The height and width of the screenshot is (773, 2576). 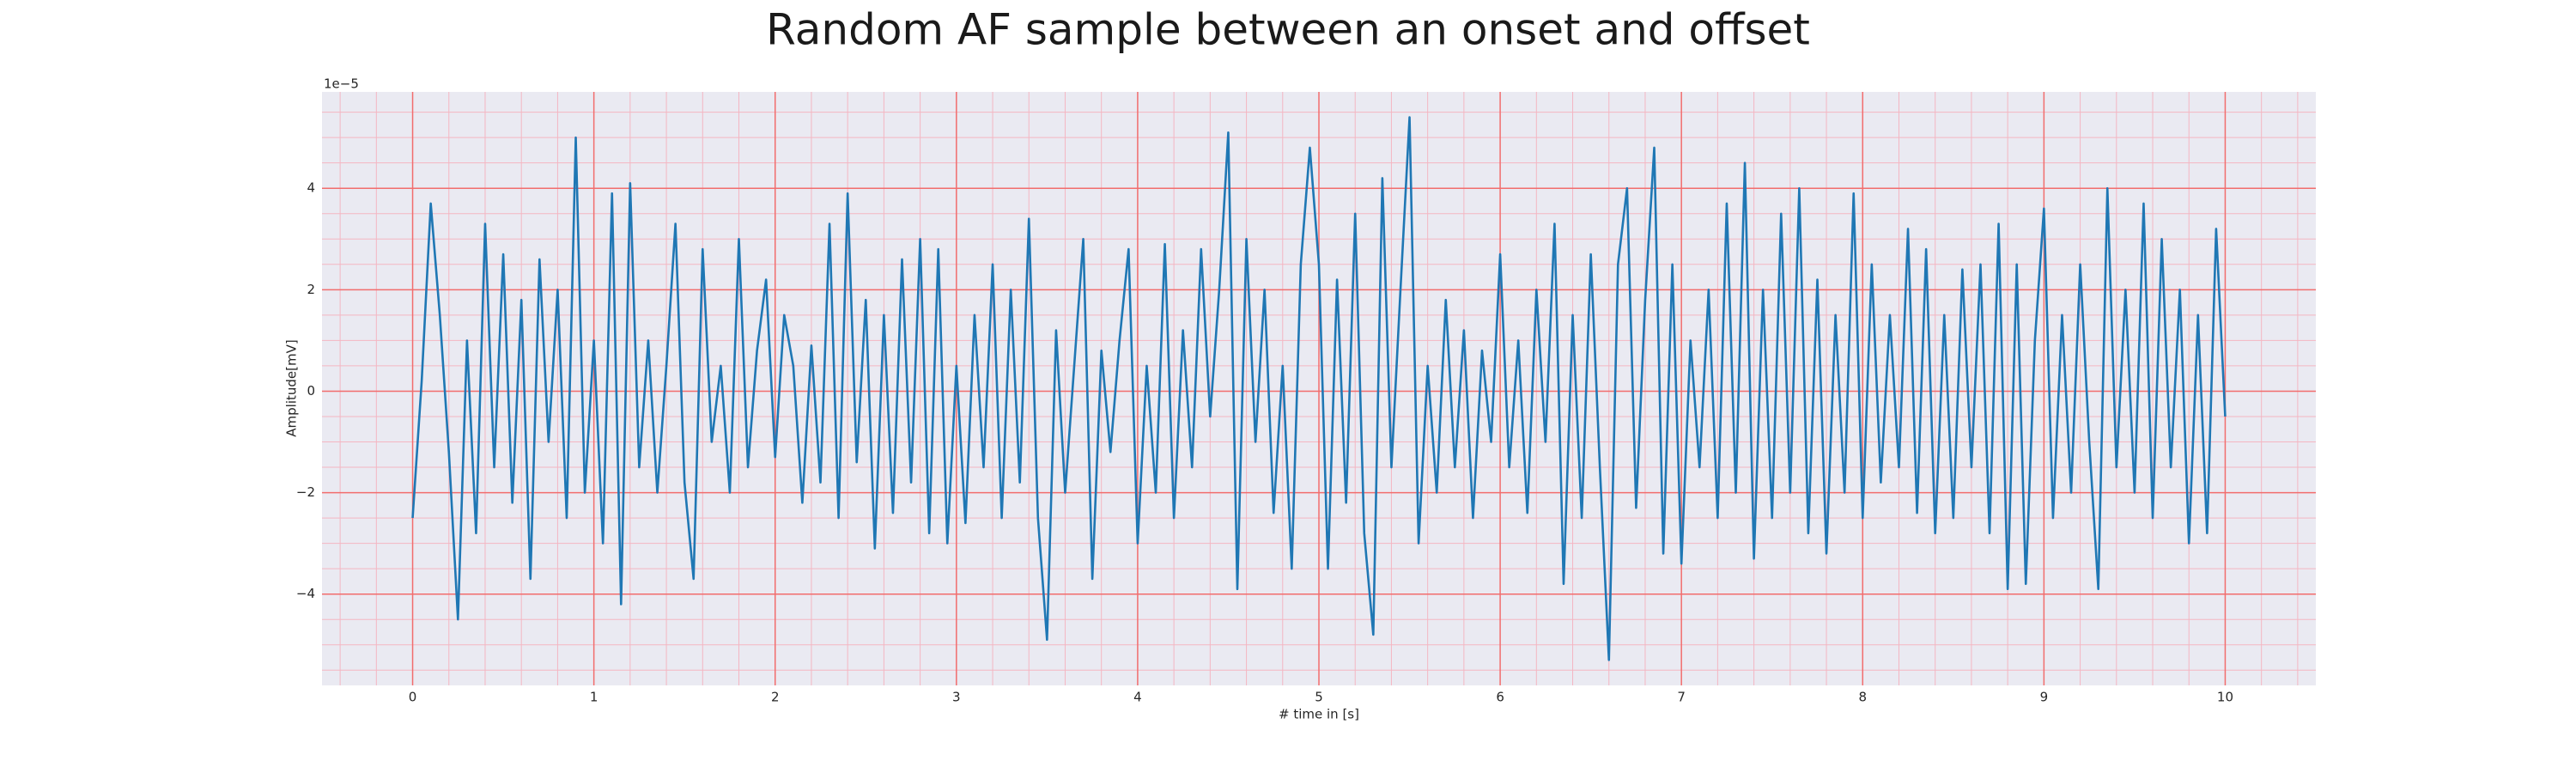 I want to click on x-tick-label: 6, so click(x=1500, y=697).